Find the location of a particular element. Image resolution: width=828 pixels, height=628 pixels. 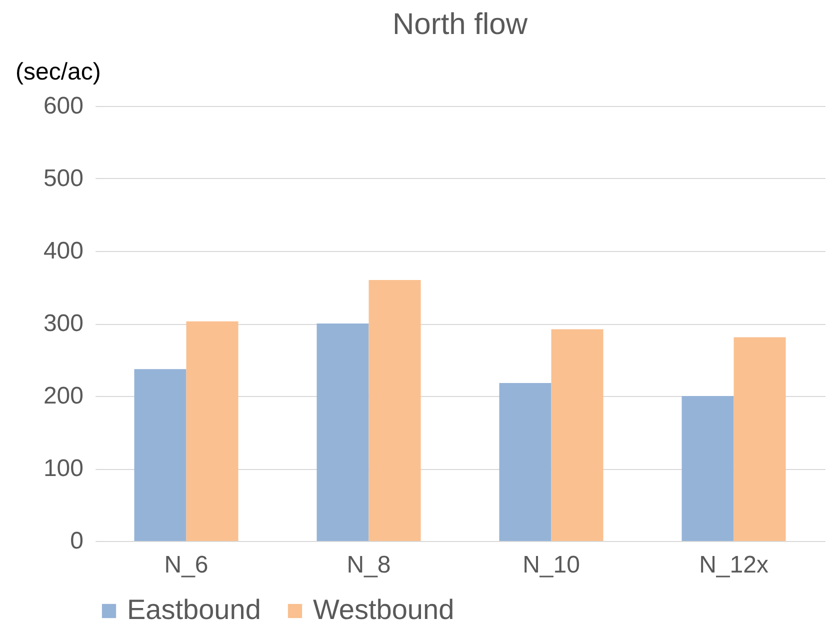

y-tick-label: 400 is located at coordinates (63, 251).